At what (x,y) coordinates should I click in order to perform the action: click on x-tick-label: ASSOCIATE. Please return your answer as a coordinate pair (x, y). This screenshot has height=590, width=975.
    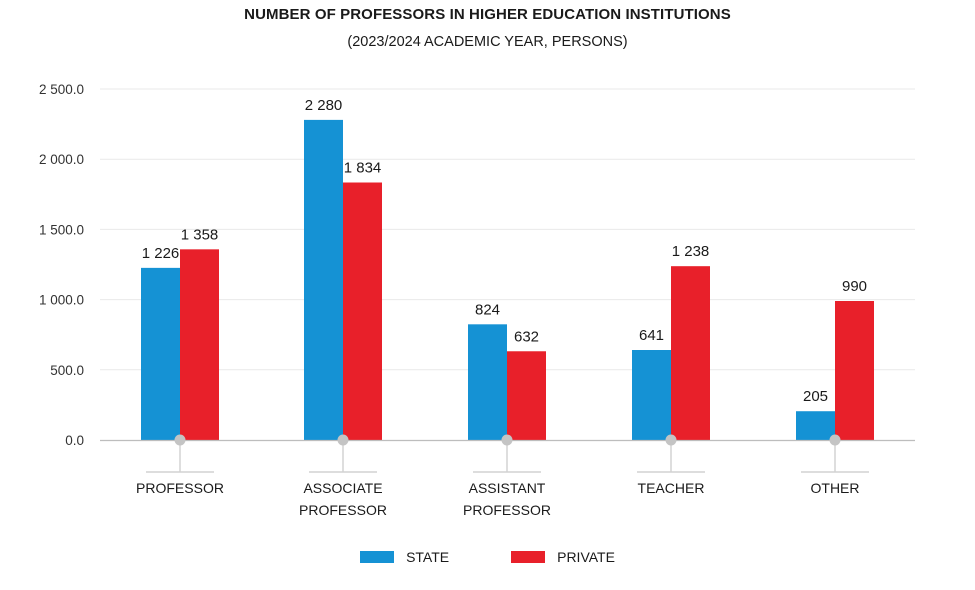
    Looking at the image, I should click on (342, 488).